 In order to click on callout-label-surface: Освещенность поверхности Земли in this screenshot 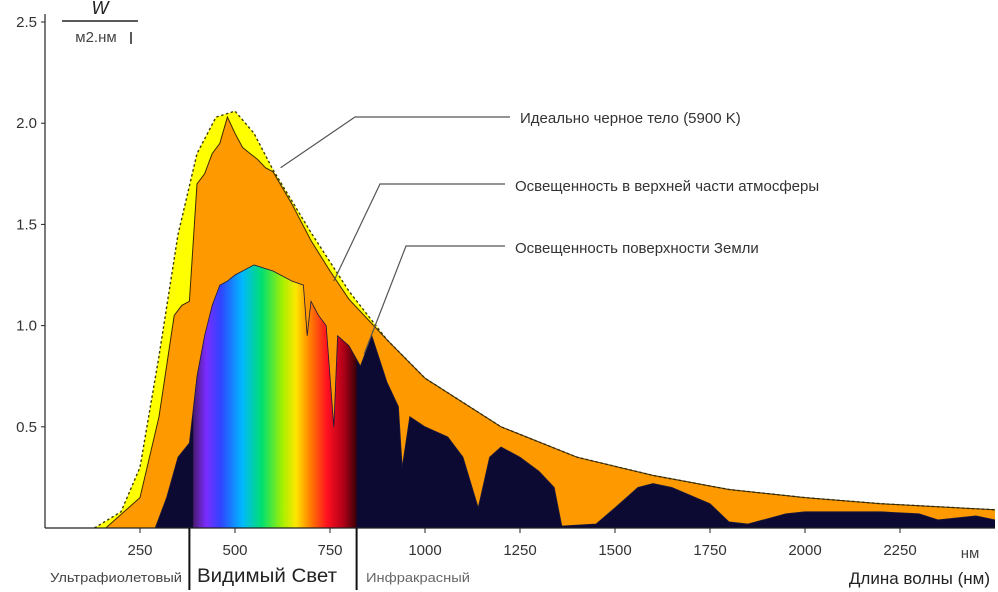, I will do `click(637, 248)`.